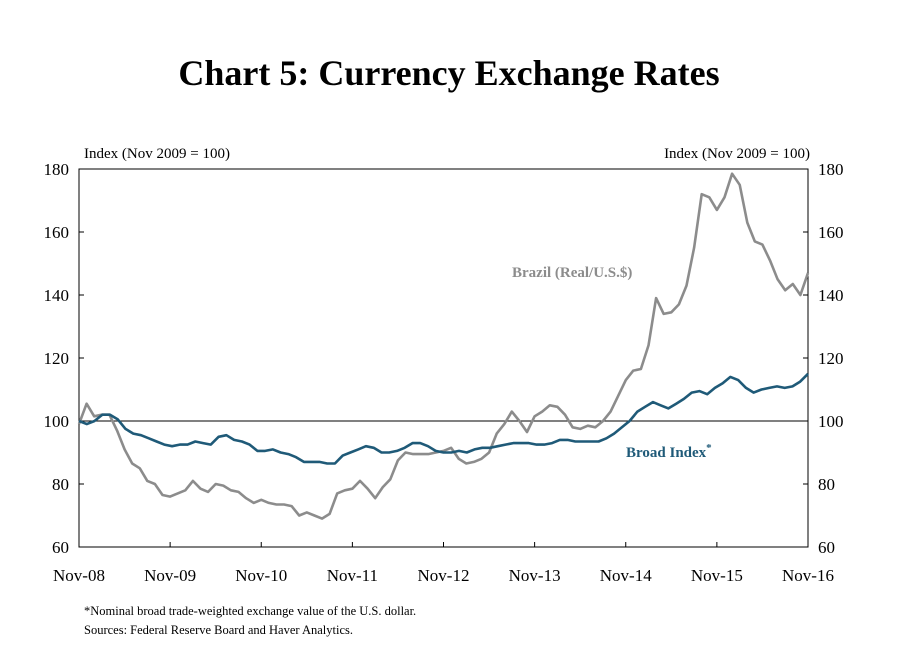 Image resolution: width=898 pixels, height=666 pixels. Describe the element at coordinates (831, 295) in the screenshot. I see `y-tick-label-right: 140` at that location.